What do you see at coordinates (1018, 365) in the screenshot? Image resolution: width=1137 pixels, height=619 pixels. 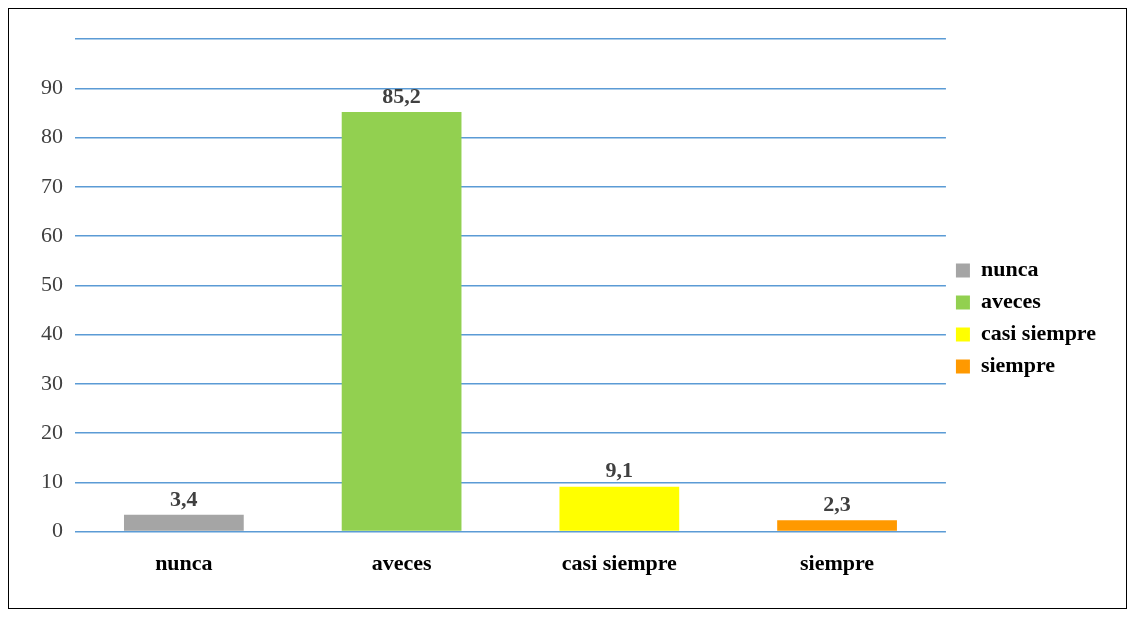 I see `legend-label: siempre` at bounding box center [1018, 365].